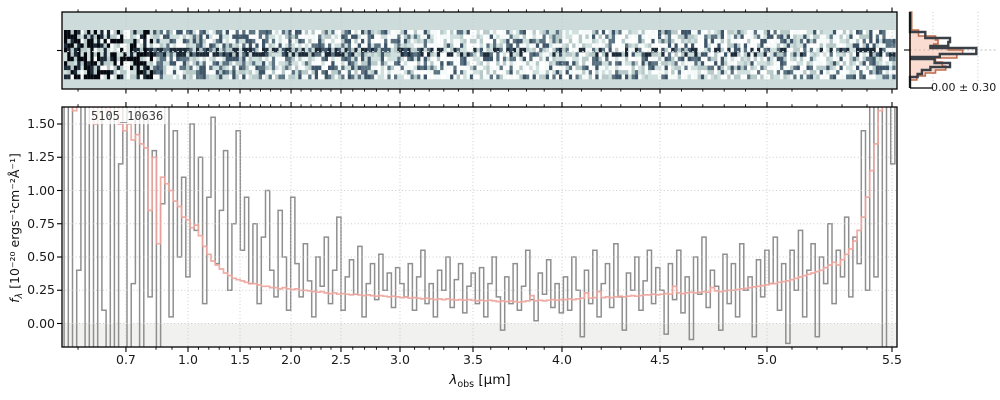 The image size is (1000, 400). I want to click on x-axis-subscript: obs, so click(466, 384).